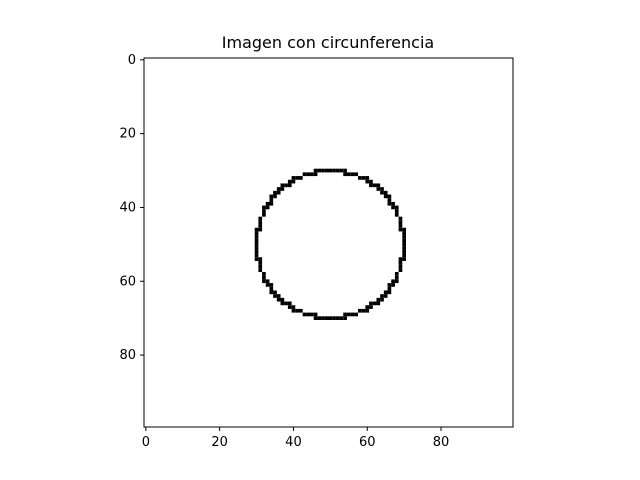 This screenshot has height=480, width=640. Describe the element at coordinates (131, 208) in the screenshot. I see `y-axis: 0 20 40 60 80` at that location.